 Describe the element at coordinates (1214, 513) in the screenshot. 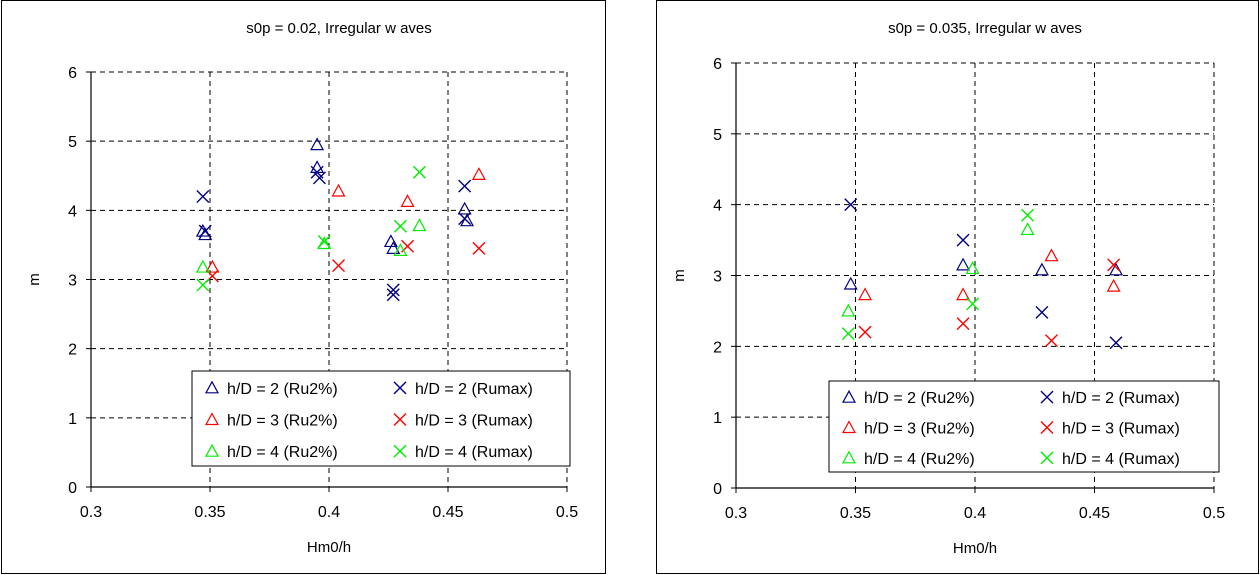

I see `x-tick-label-right-4: 0.5` at that location.